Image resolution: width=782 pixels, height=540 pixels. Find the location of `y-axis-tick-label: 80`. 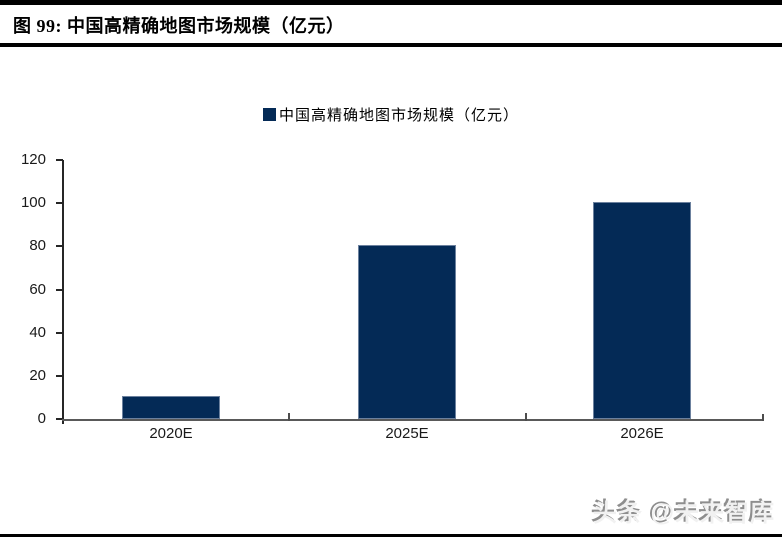

y-axis-tick-label: 80 is located at coordinates (37, 246).